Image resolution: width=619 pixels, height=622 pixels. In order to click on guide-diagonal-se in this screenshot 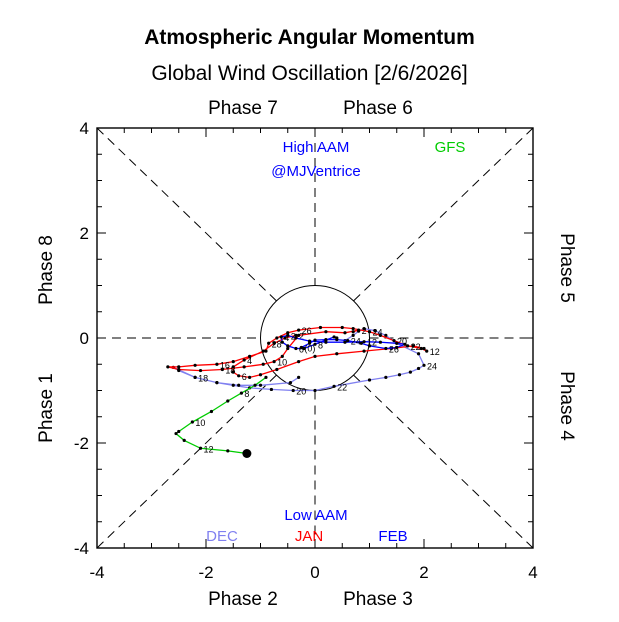, I will do `click(443, 461)`.